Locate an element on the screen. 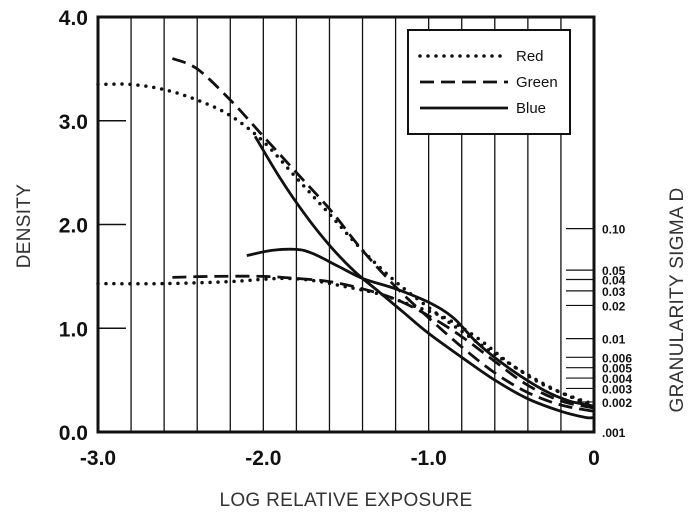 The image size is (692, 524). y-axis-ticks: 0.0 1.0 2.0 3.0 4.0 is located at coordinates (92, 226).